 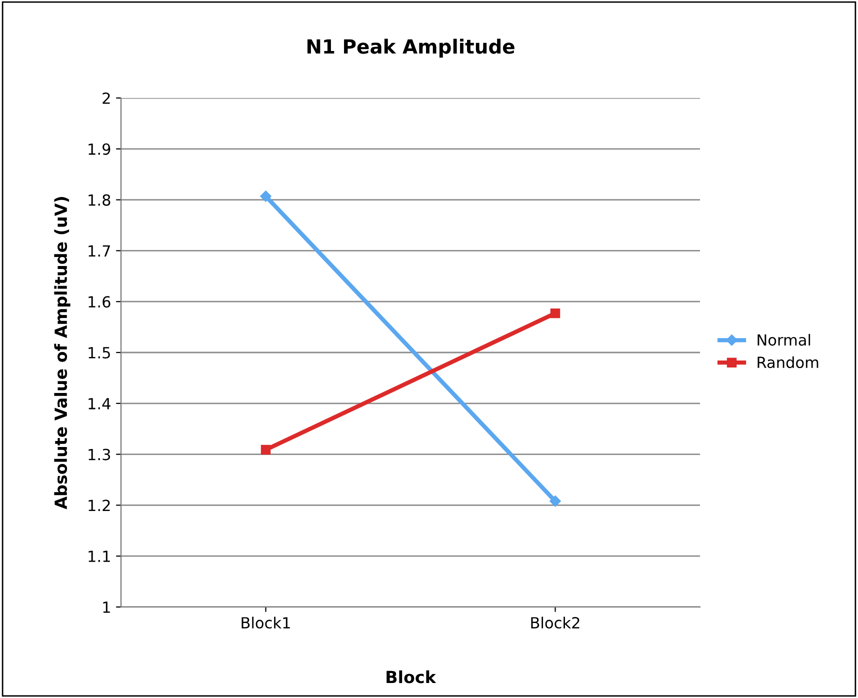 What do you see at coordinates (99, 302) in the screenshot?
I see `y-tick-label: 1.6` at bounding box center [99, 302].